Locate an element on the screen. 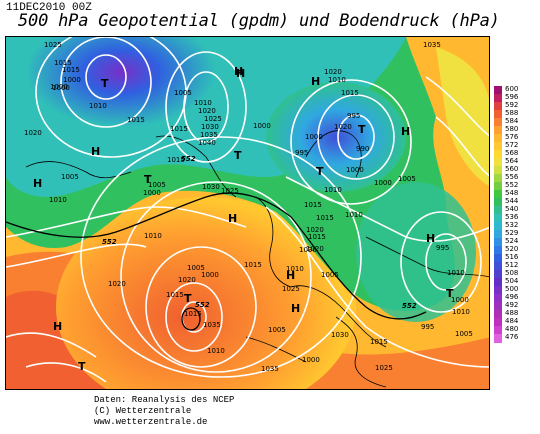  low-east-field is located at coordinates (416, 252).